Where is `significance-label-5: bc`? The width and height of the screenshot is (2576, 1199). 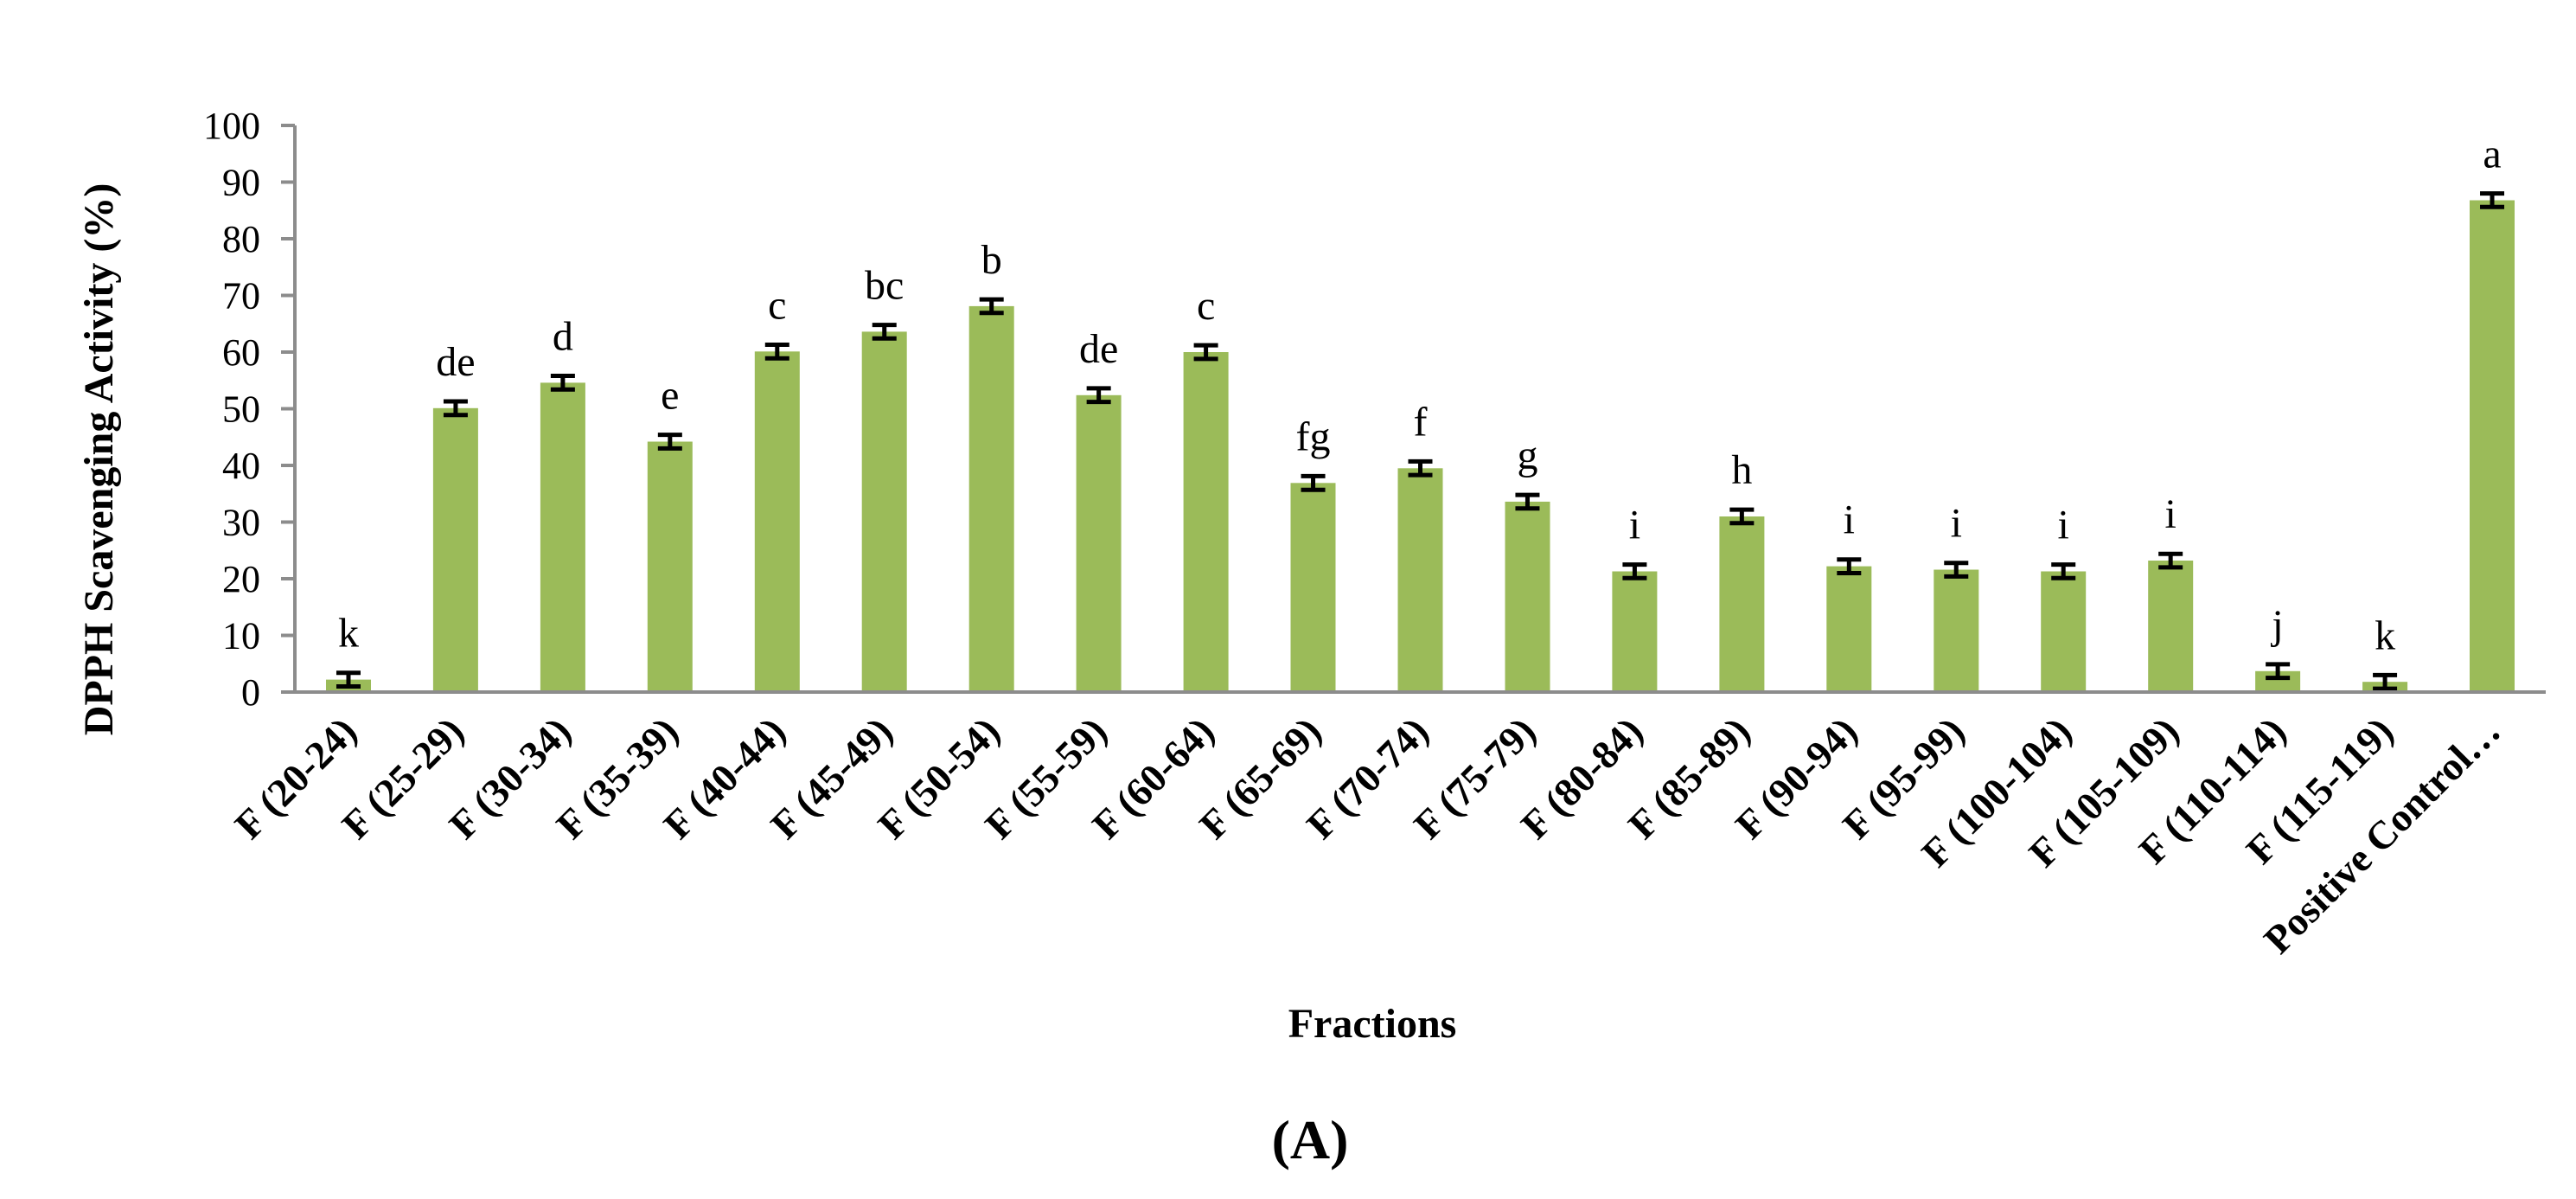
significance-label-5: bc is located at coordinates (885, 286).